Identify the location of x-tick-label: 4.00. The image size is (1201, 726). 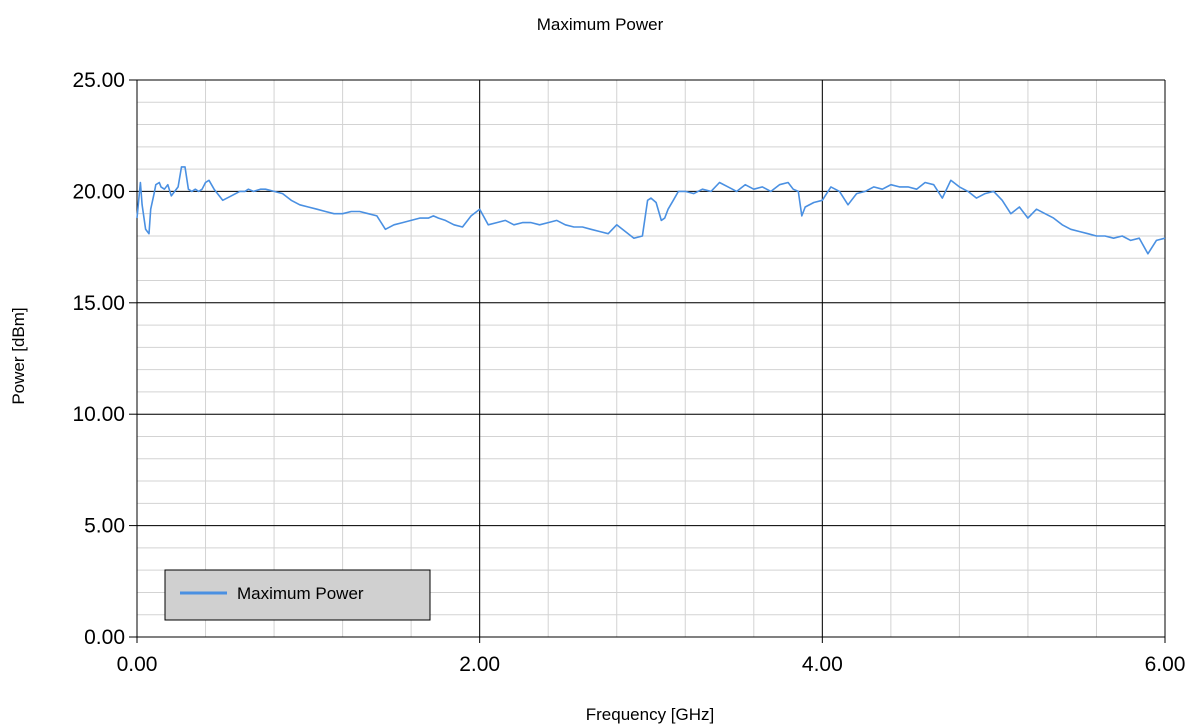
(822, 664).